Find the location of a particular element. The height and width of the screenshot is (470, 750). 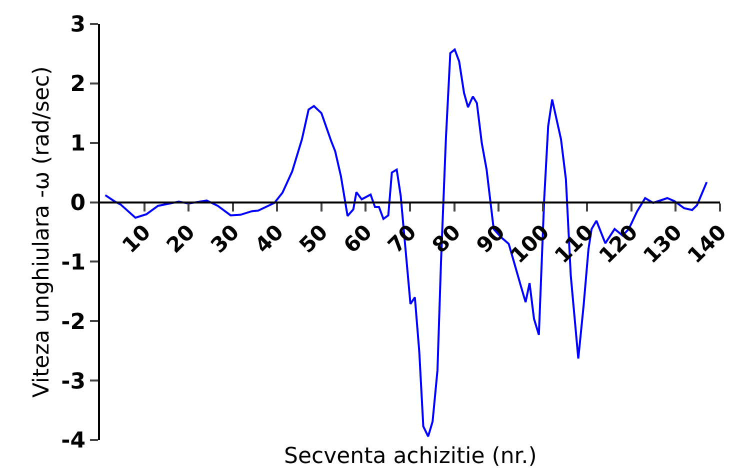

y-tick-label: 3 is located at coordinates (78, 25).